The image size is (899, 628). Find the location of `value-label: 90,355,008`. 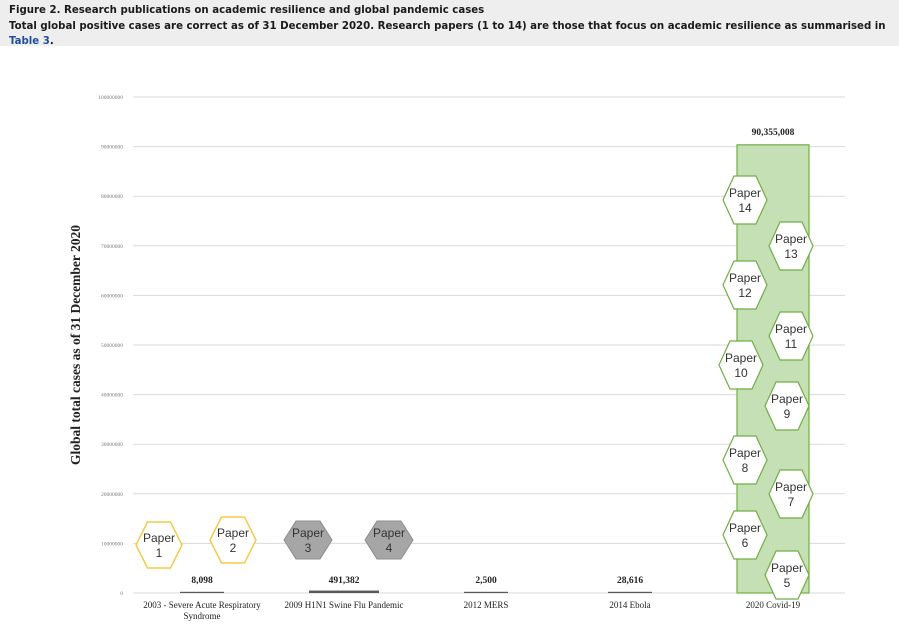

value-label: 90,355,008 is located at coordinates (773, 133).